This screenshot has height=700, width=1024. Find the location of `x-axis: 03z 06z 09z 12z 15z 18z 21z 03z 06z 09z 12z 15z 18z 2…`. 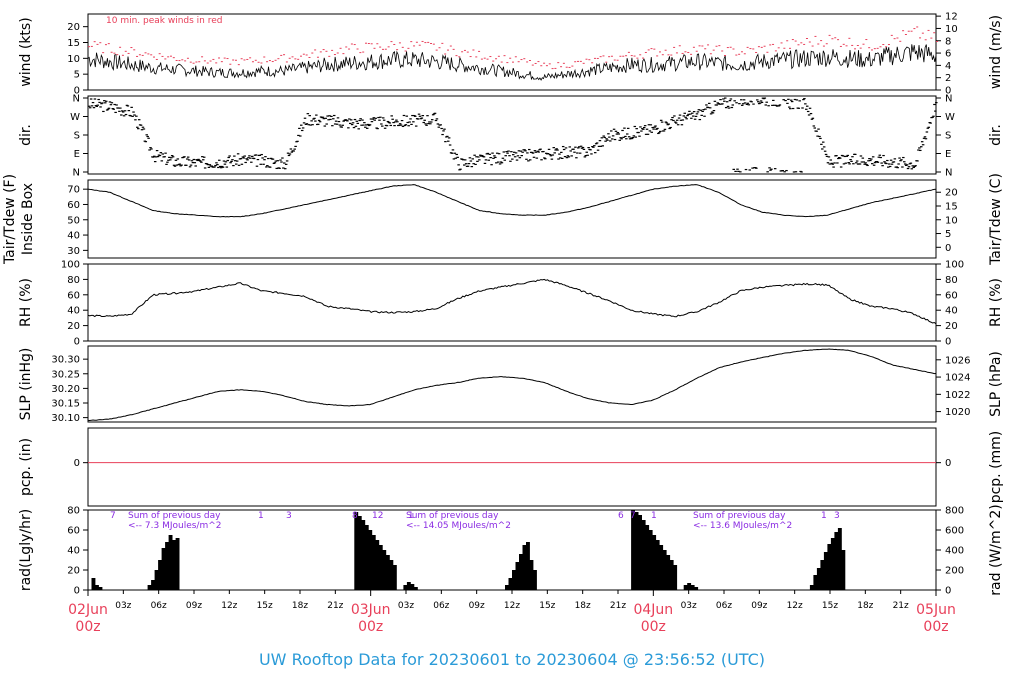

x-axis: 03z 06z 09z 12z 15z 18z 21z 03z 06z 09z 12z 15z 18z 2… is located at coordinates (512, 612).